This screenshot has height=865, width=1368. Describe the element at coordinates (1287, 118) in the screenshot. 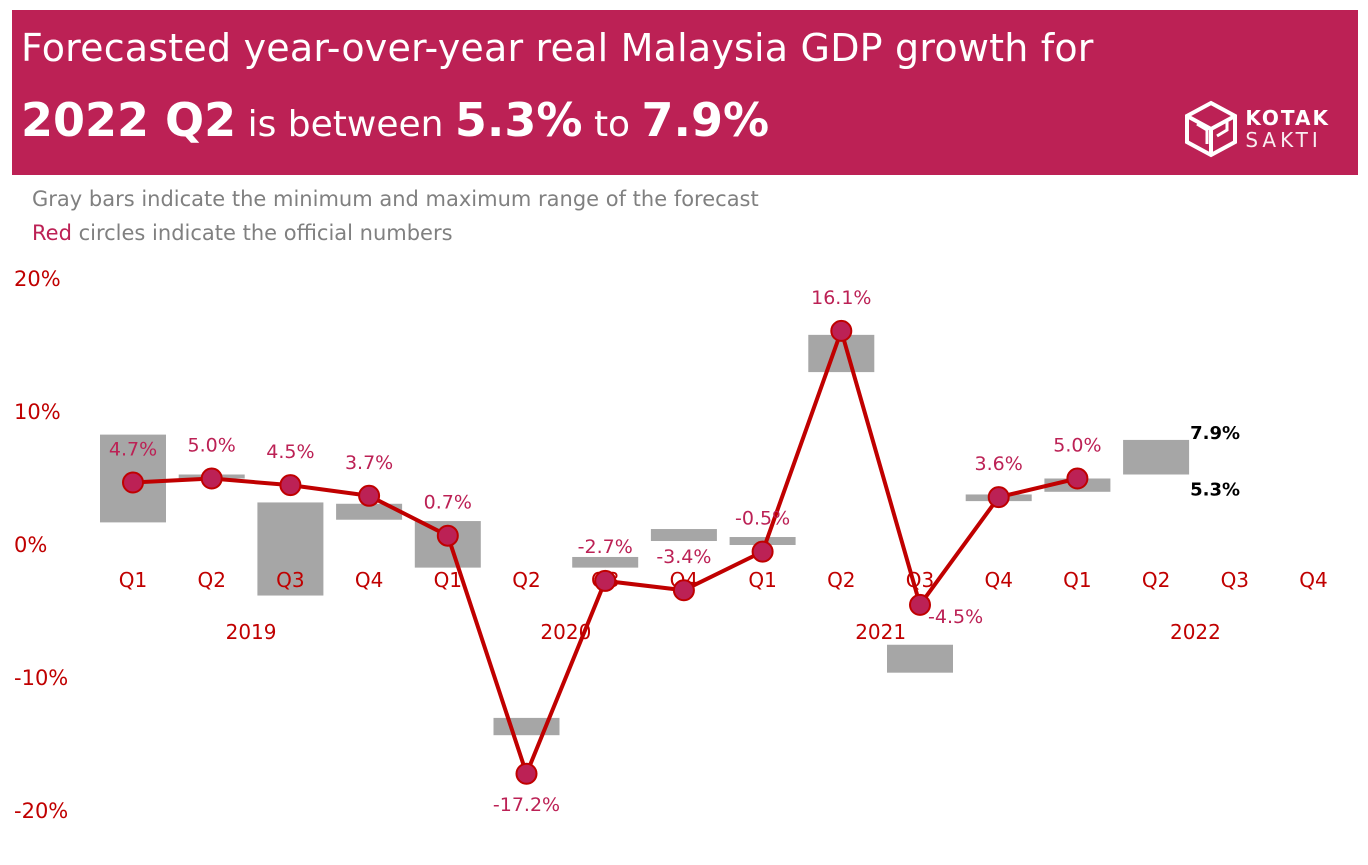

I see `logo-word-kotak: KOTAK` at that location.